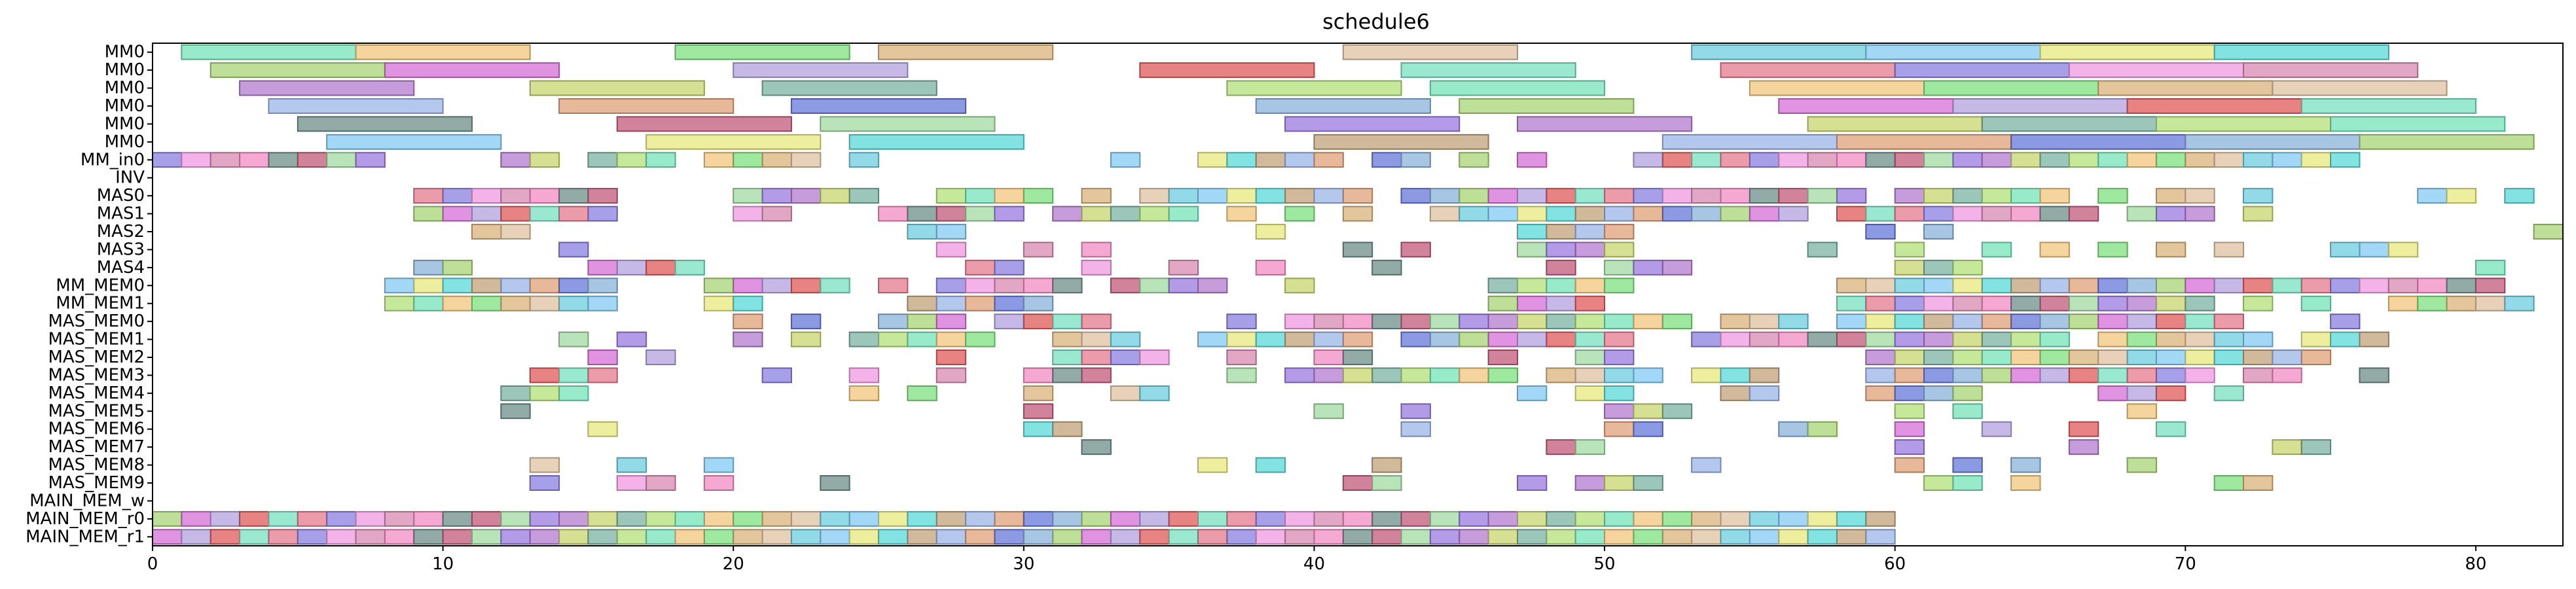 This screenshot has width=2576, height=589. I want to click on row-label: MAS_MEM2, so click(96, 357).